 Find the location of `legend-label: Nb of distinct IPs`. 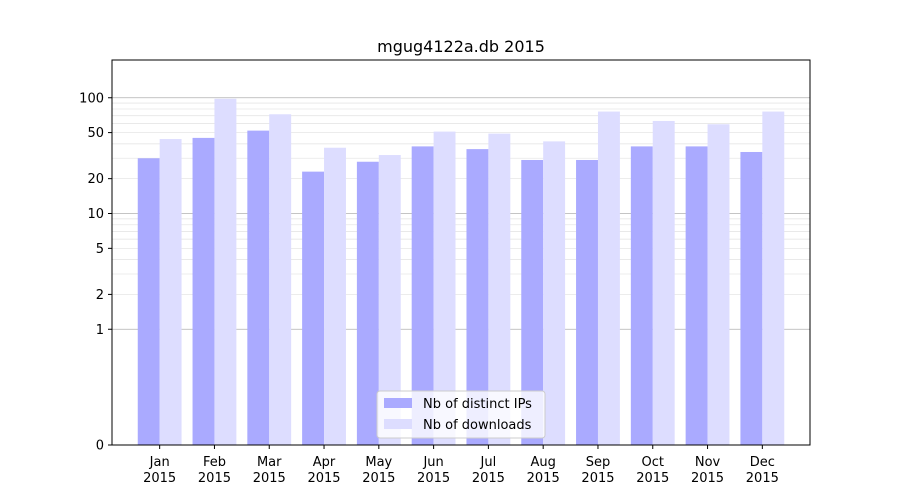

legend-label: Nb of distinct IPs is located at coordinates (477, 404).